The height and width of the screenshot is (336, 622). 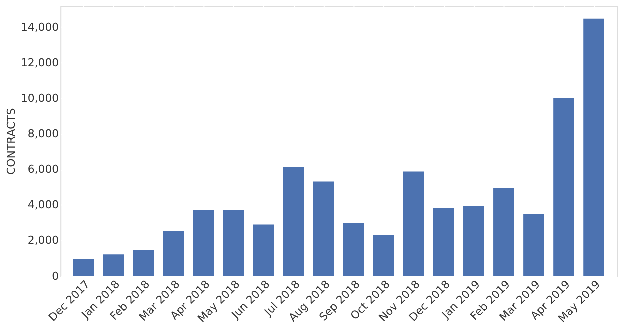 What do you see at coordinates (44, 134) in the screenshot?
I see `y-tick-label: 8,000` at bounding box center [44, 134].